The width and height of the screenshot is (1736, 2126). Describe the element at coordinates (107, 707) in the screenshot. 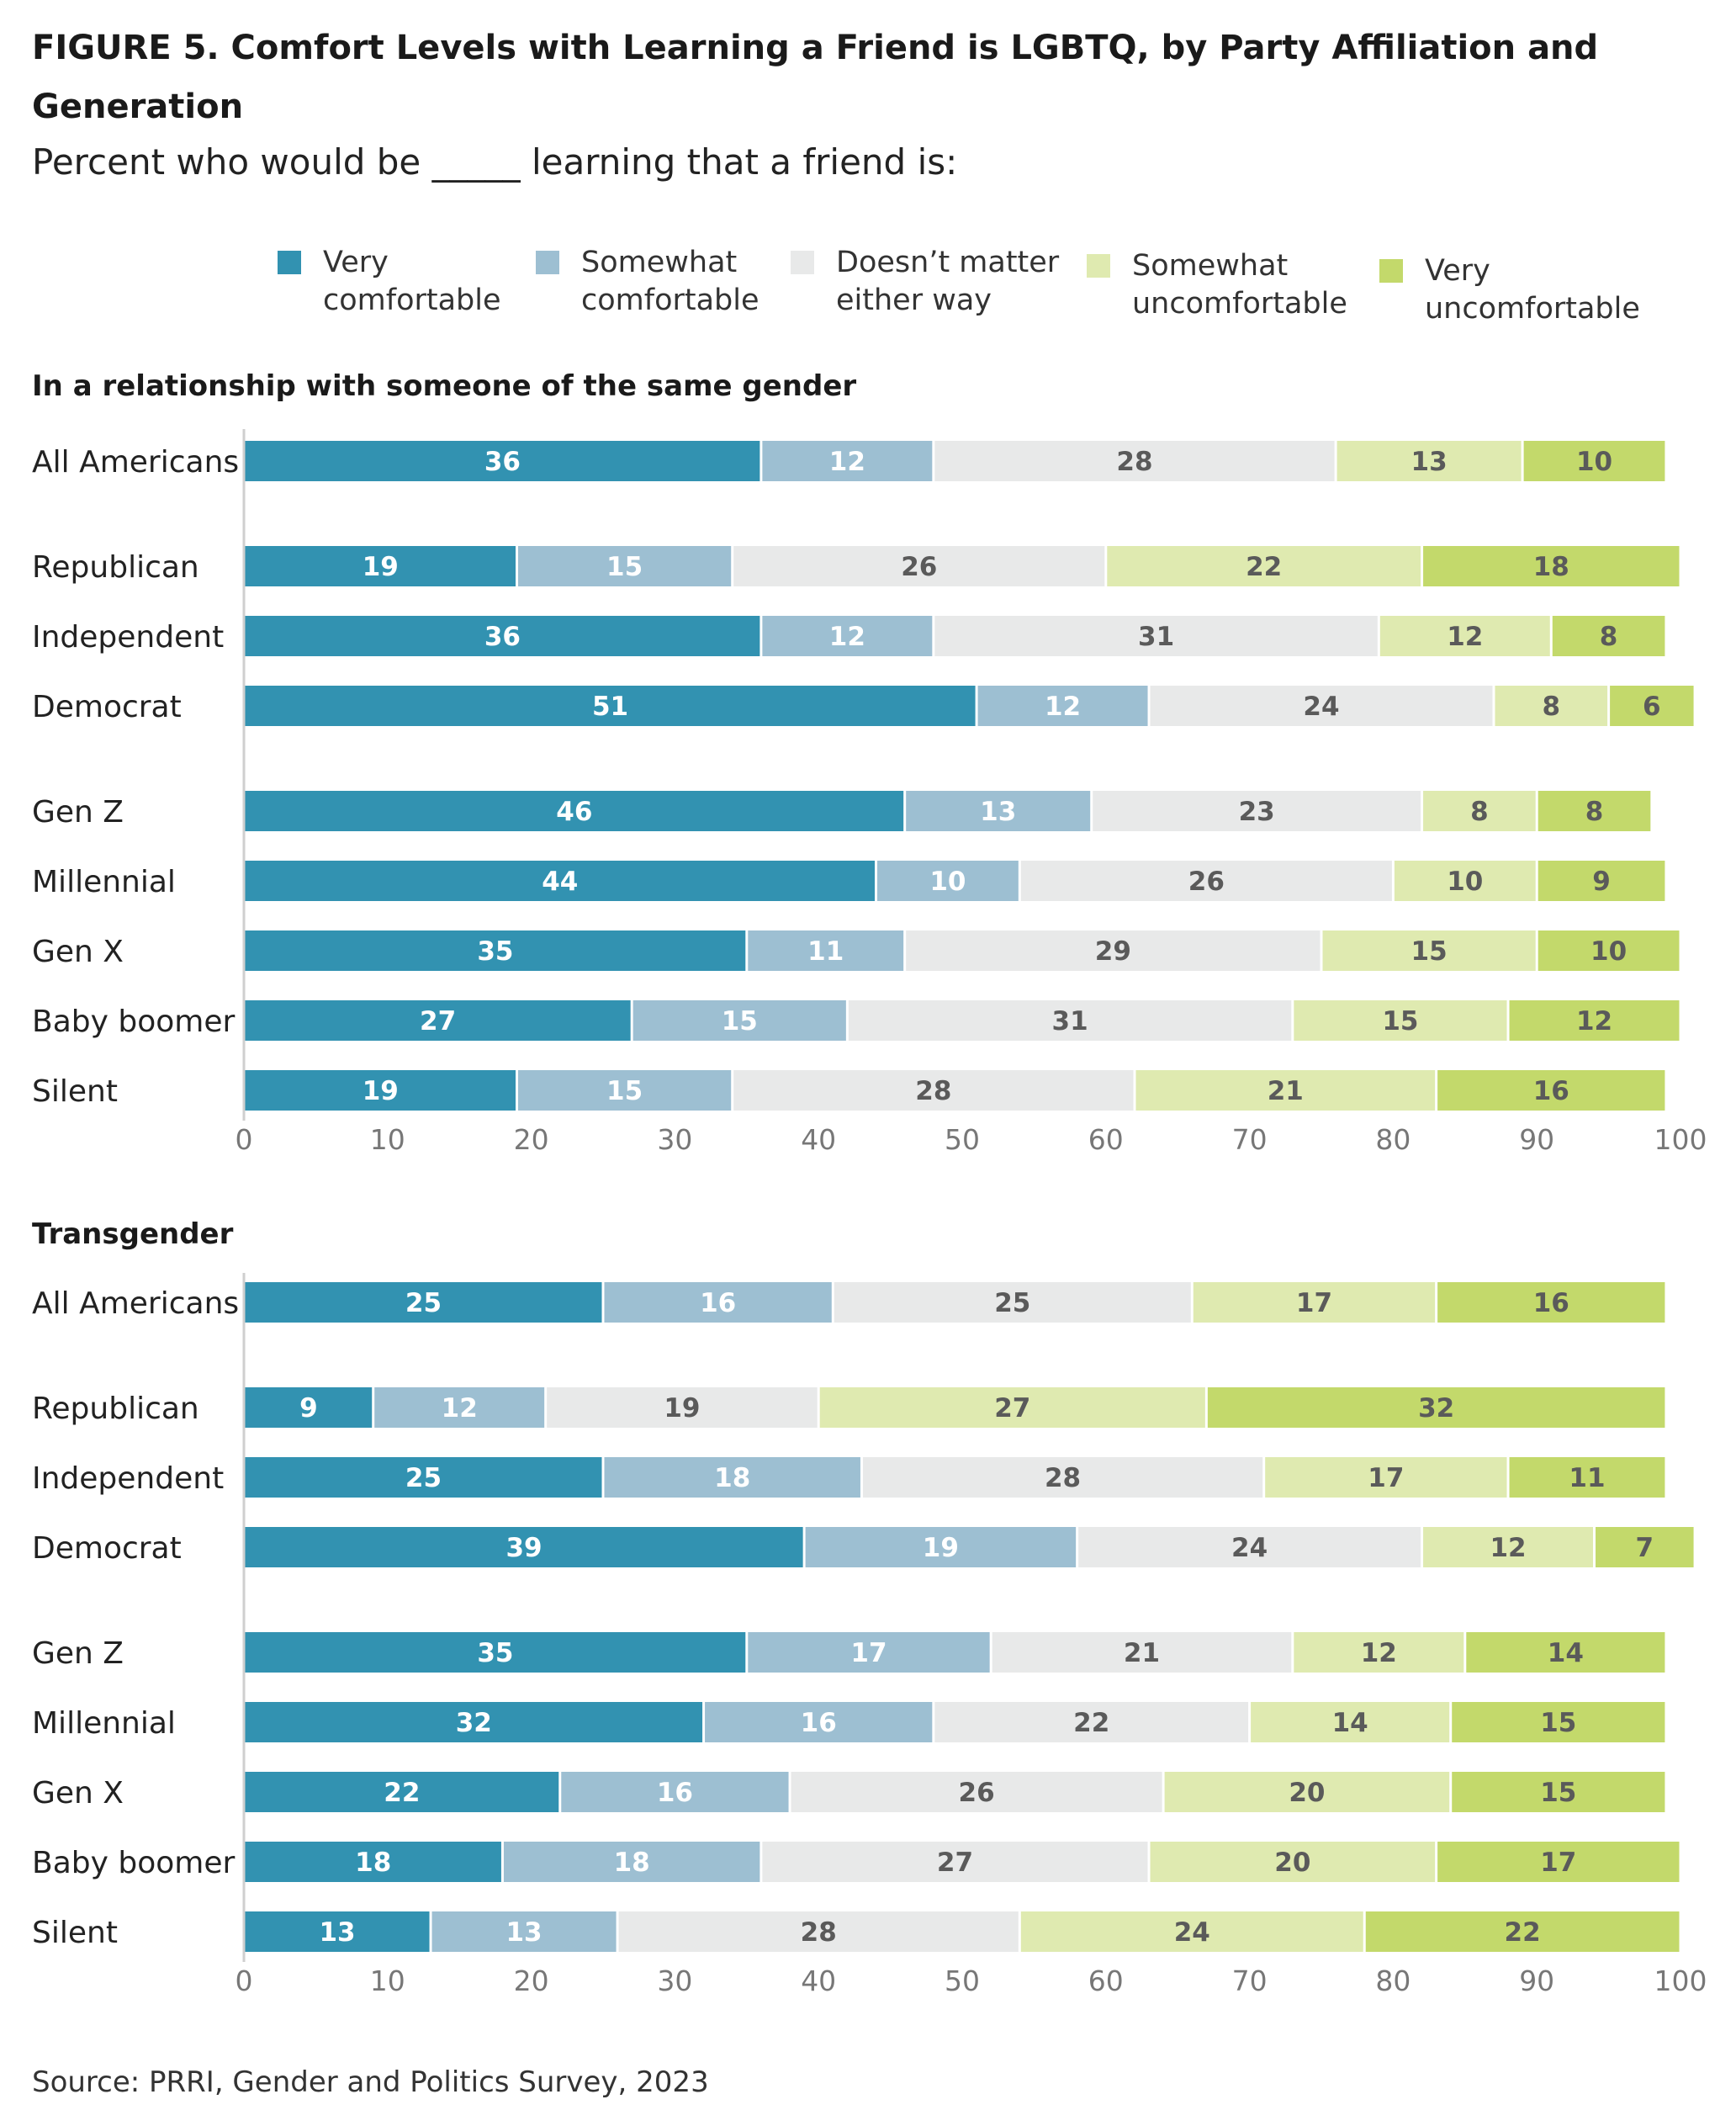

I see `category-label: Democrat` at that location.